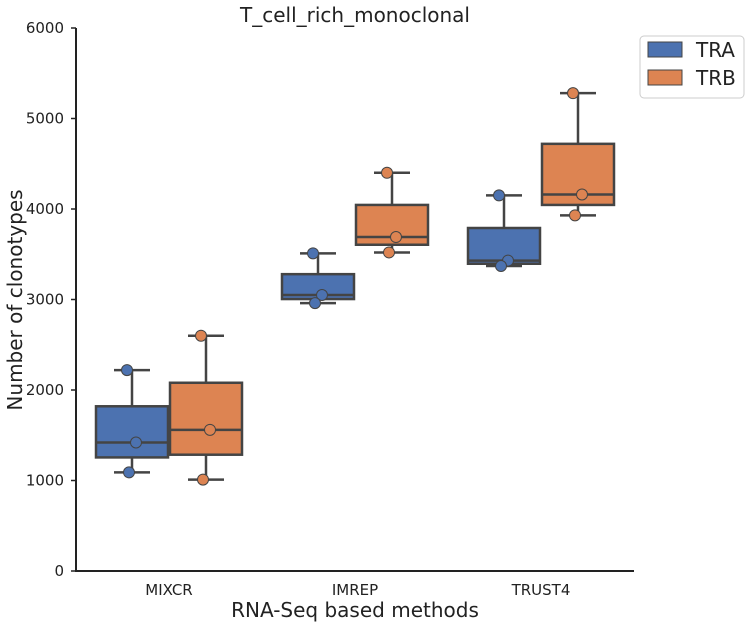 The image size is (749, 628). I want to click on x-tick-label: IMREP, so click(355, 590).